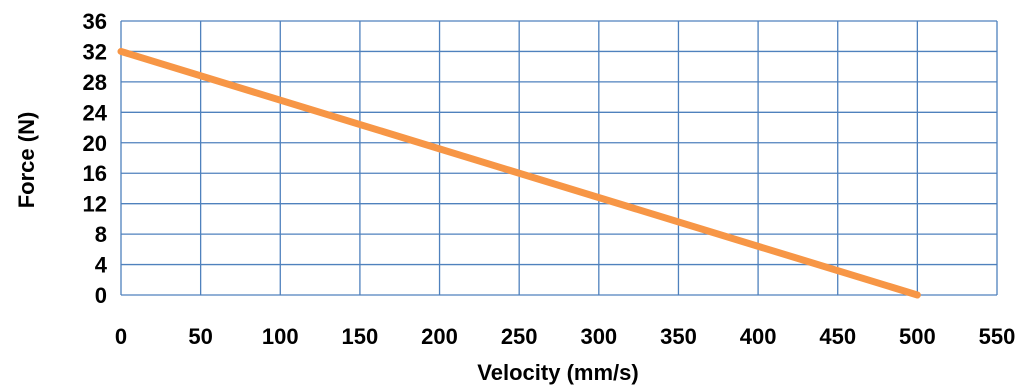 The width and height of the screenshot is (1021, 385). Describe the element at coordinates (101, 295) in the screenshot. I see `y-tick-label: 0` at that location.